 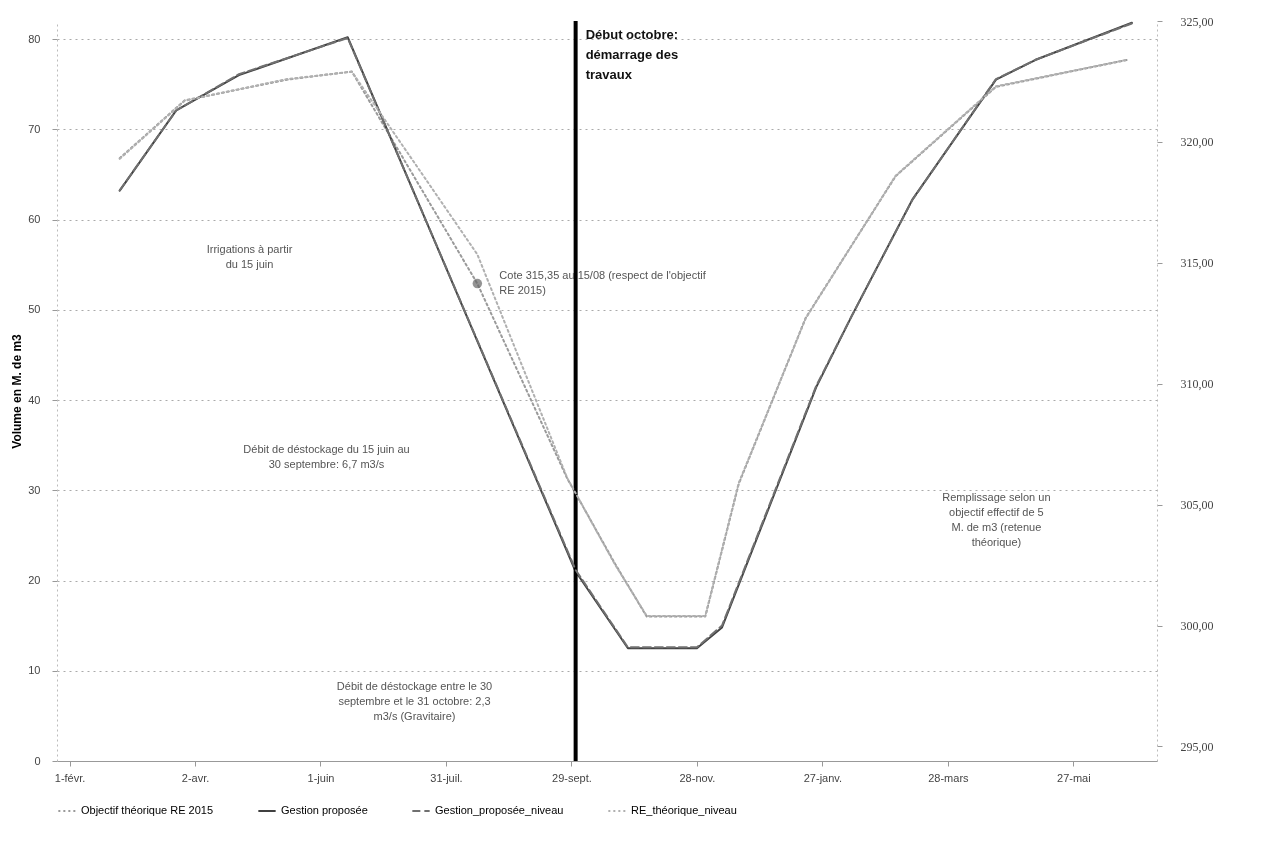 What do you see at coordinates (949, 777) in the screenshot?
I see `x-tick-label: 28-mars` at bounding box center [949, 777].